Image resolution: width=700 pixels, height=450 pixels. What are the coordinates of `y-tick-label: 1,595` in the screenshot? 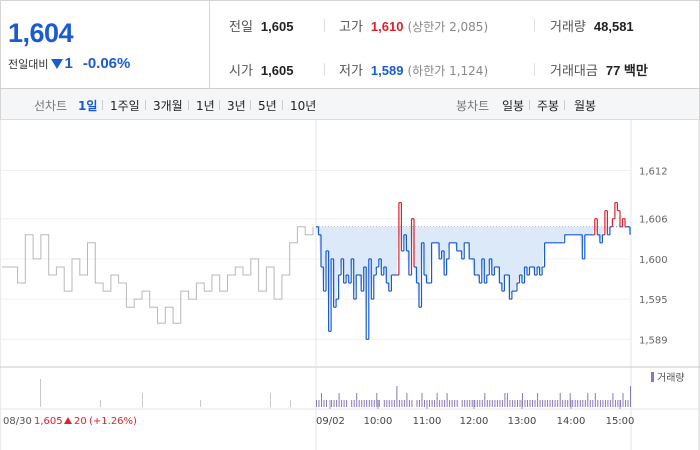 It's located at (653, 300).